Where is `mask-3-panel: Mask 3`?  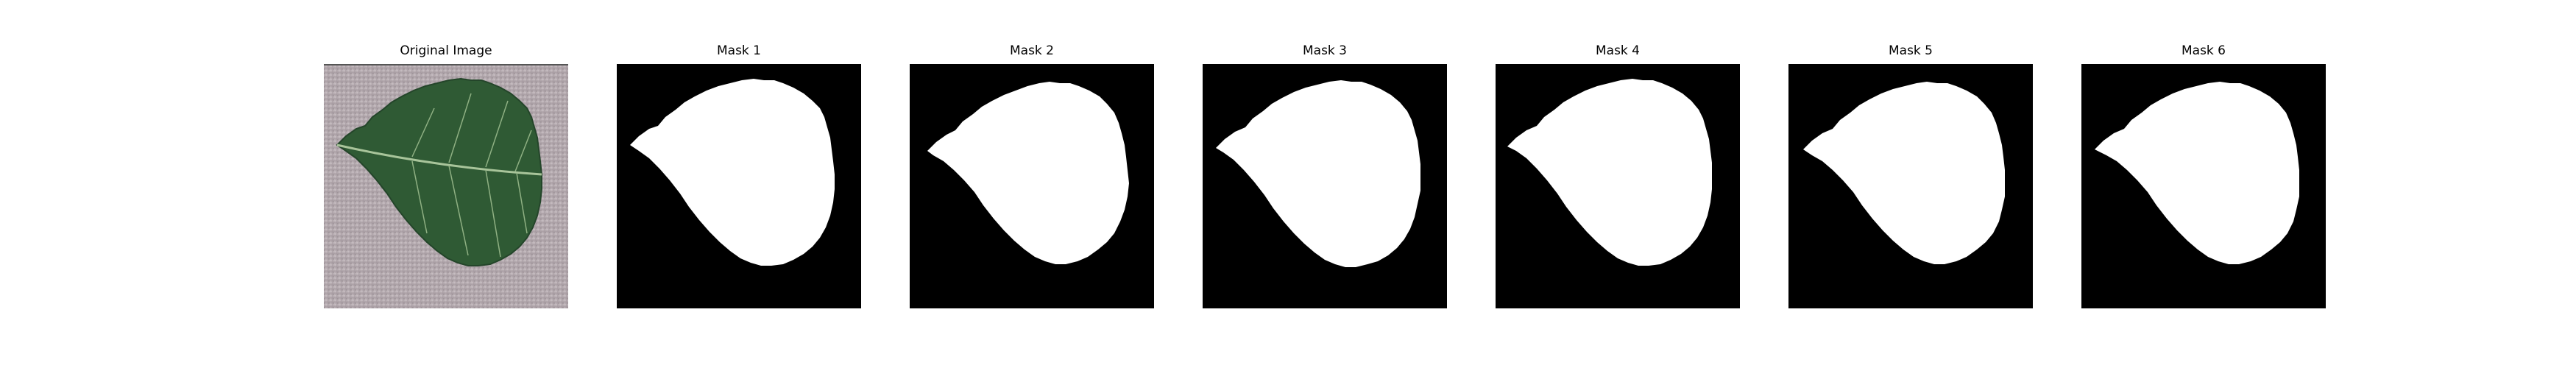 mask-3-panel: Mask 3 is located at coordinates (1325, 184).